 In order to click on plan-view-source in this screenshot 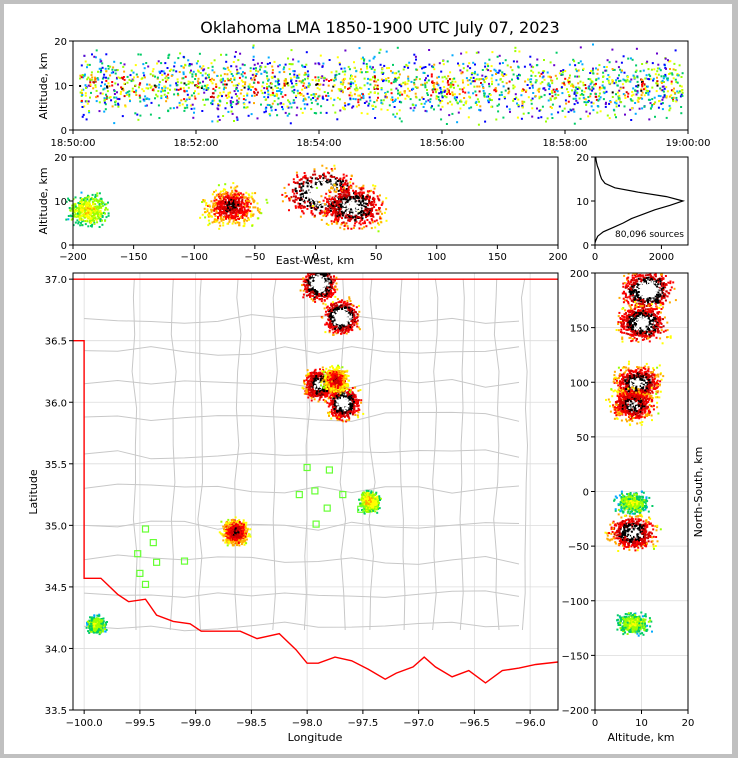, I will do `click(104, 624)`.